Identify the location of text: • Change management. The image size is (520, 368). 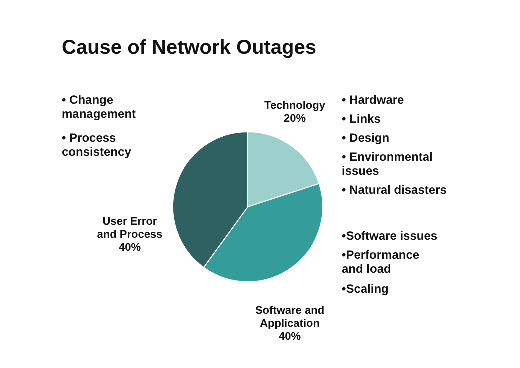
(99, 107).